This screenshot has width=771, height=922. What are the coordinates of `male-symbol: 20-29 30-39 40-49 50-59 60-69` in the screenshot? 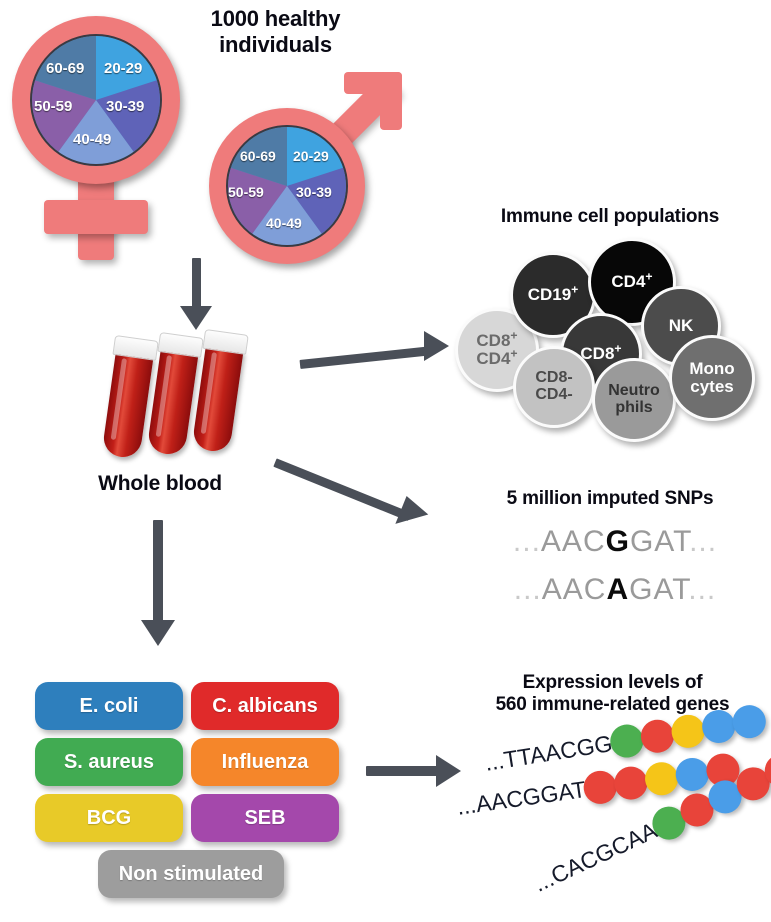 It's located at (312, 168).